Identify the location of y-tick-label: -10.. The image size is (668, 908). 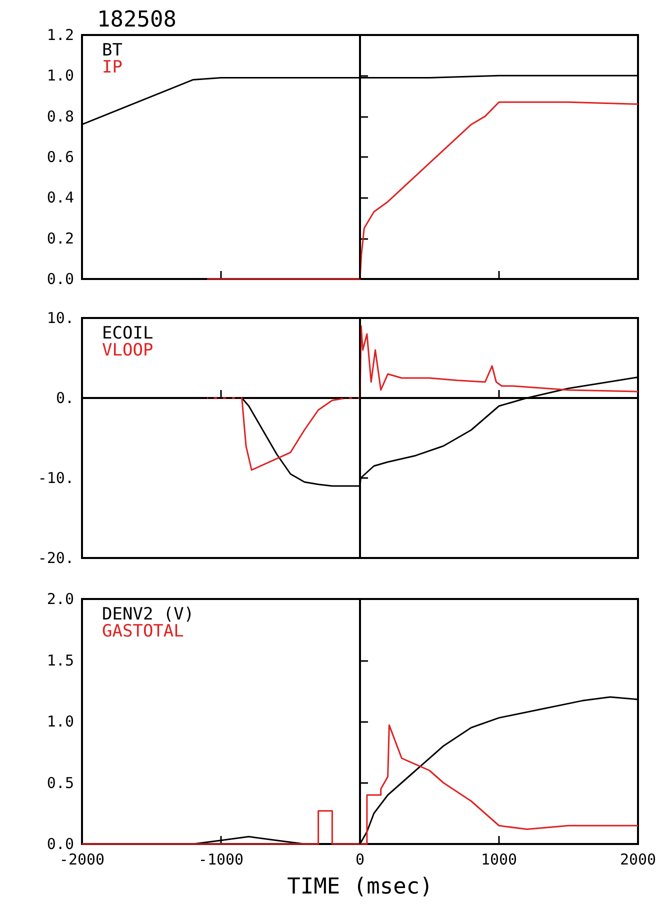
(56, 478).